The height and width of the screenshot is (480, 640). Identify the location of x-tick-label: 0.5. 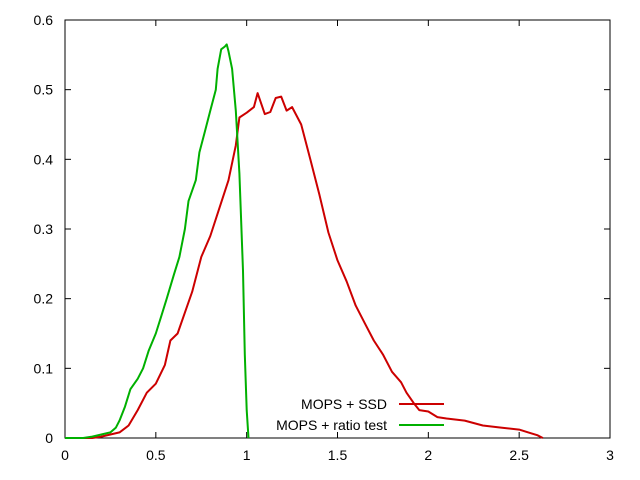
(156, 455).